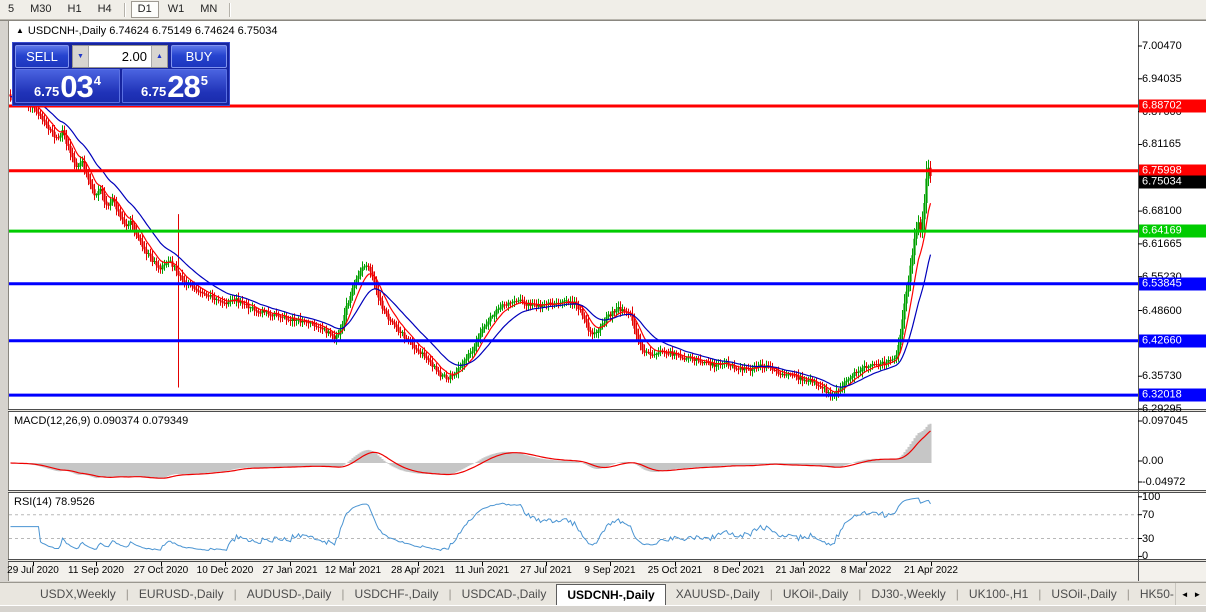  What do you see at coordinates (353, 570) in the screenshot?
I see `date-axis-label: 12 Mar 2021` at bounding box center [353, 570].